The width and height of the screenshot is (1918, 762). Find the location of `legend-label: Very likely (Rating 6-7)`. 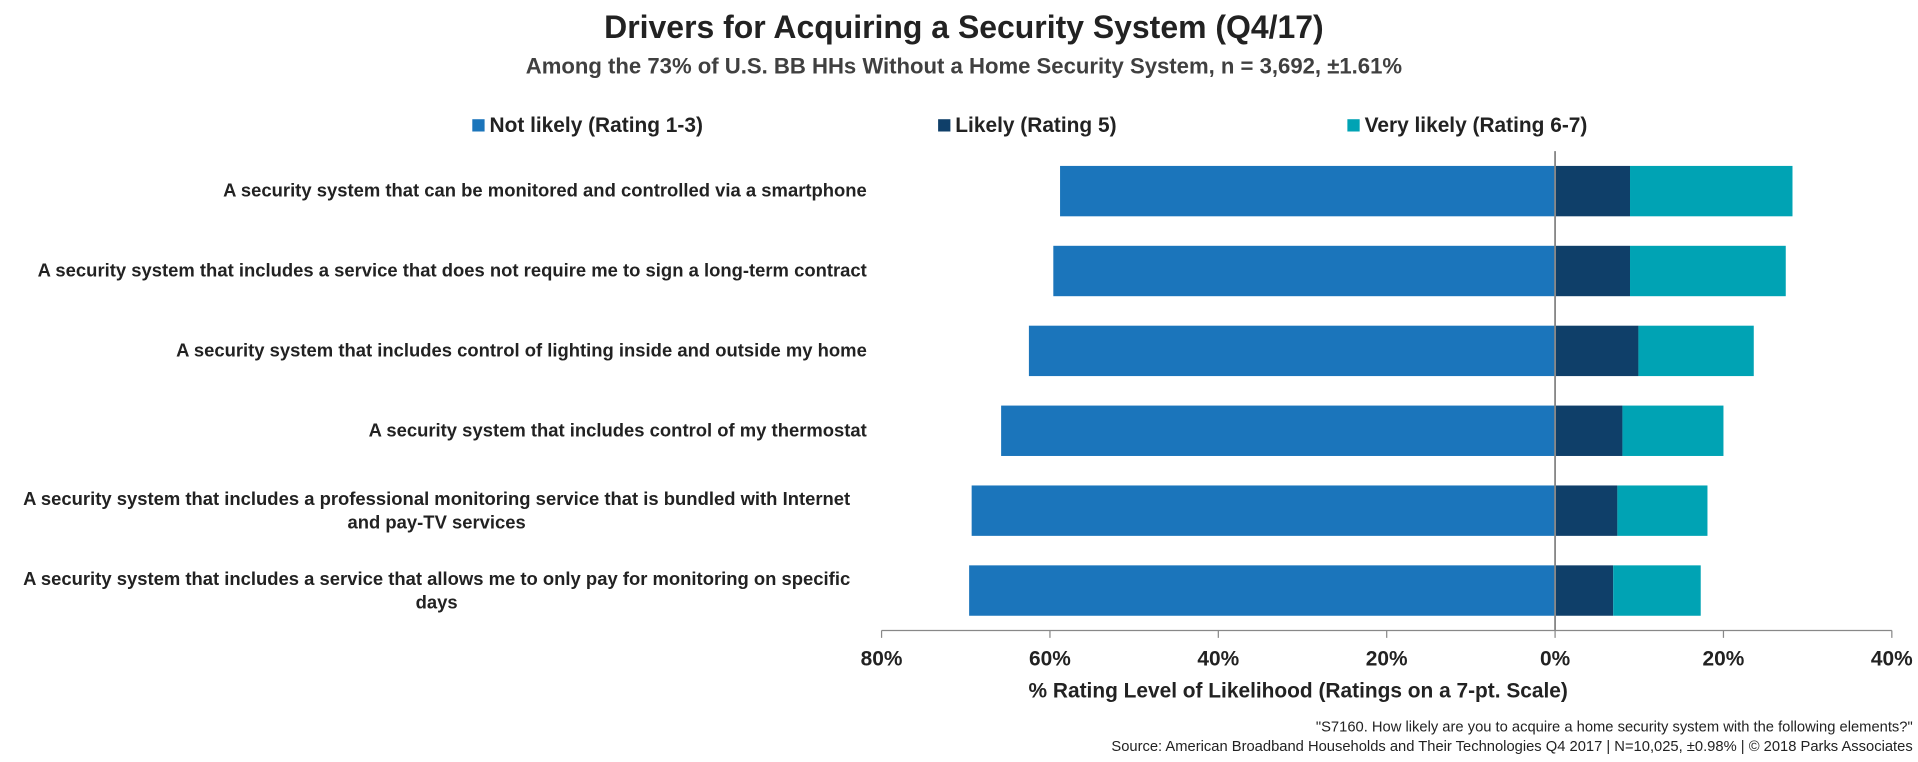

legend-label: Very likely (Rating 6-7) is located at coordinates (1476, 125).